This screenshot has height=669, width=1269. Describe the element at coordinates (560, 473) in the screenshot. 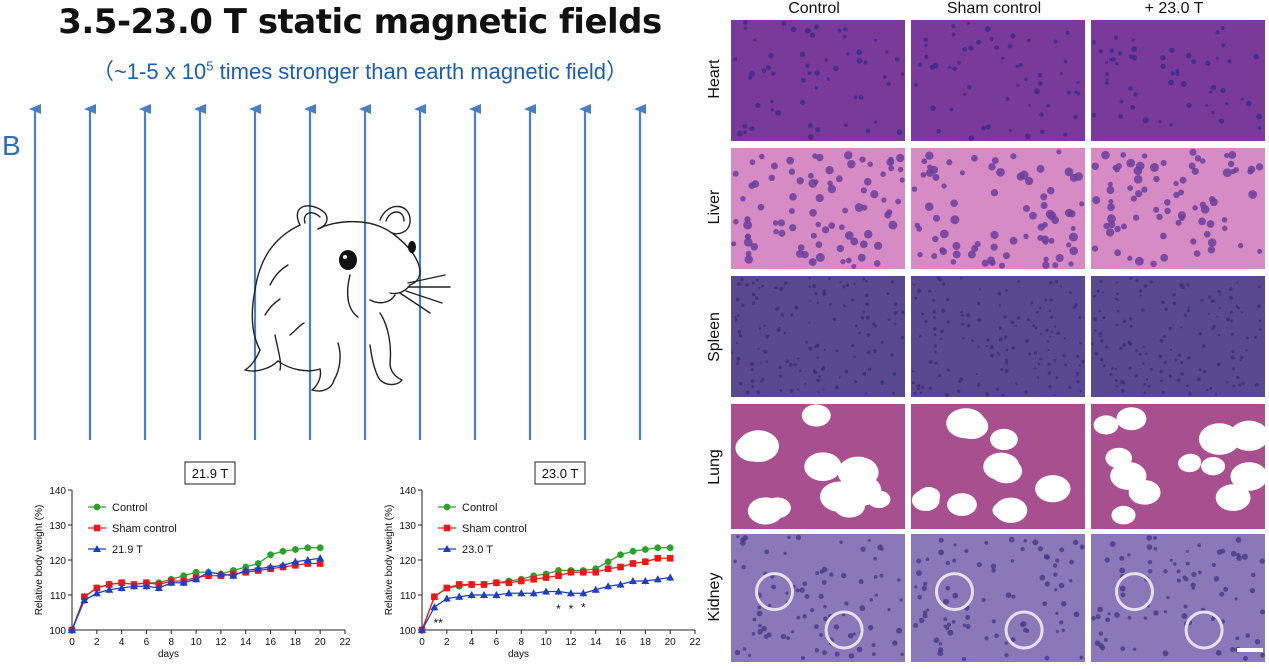

I see `chart-title: 23.0 T` at that location.